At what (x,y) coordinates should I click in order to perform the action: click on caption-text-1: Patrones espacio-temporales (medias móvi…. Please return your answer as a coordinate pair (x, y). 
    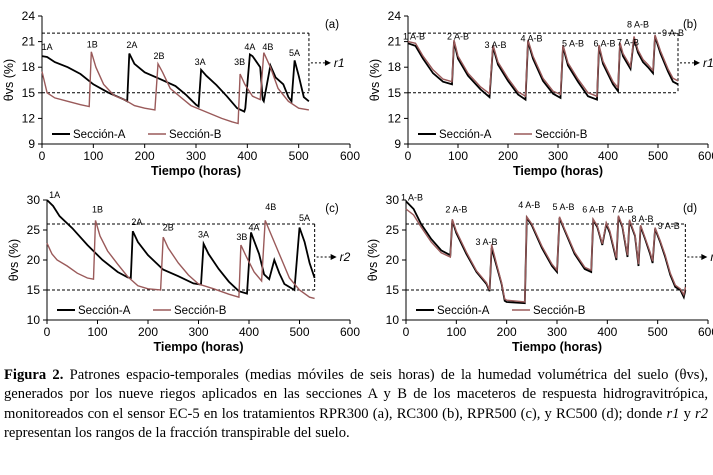
    Looking at the image, I should click on (356, 394).